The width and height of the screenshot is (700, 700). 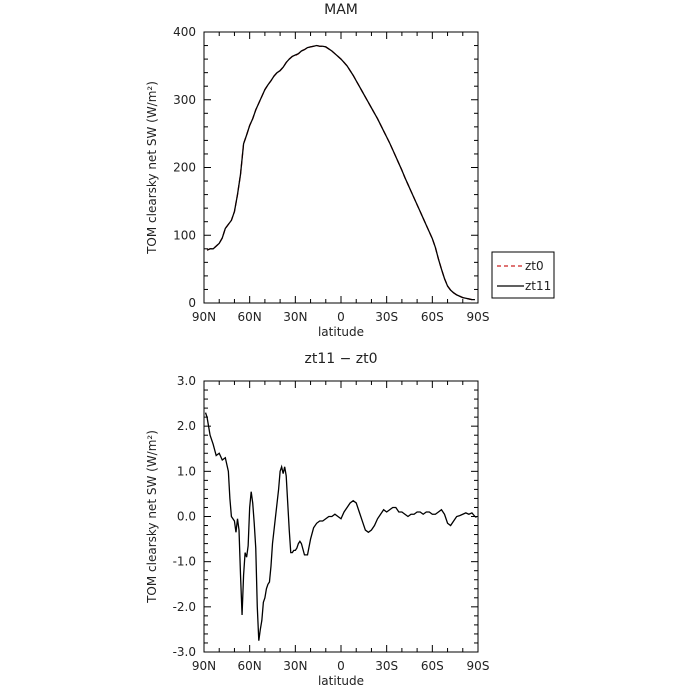 I want to click on y-tick-label: 100, so click(x=184, y=235).